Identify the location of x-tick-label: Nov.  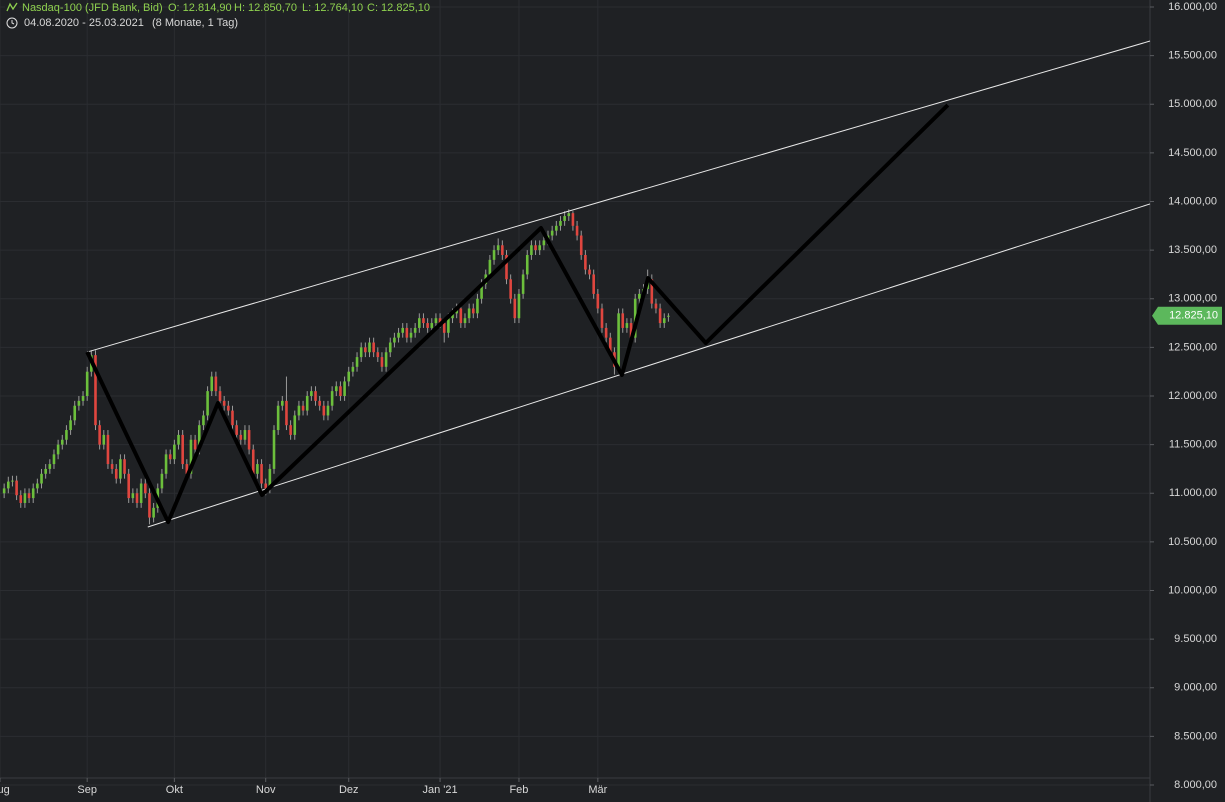
(266, 790).